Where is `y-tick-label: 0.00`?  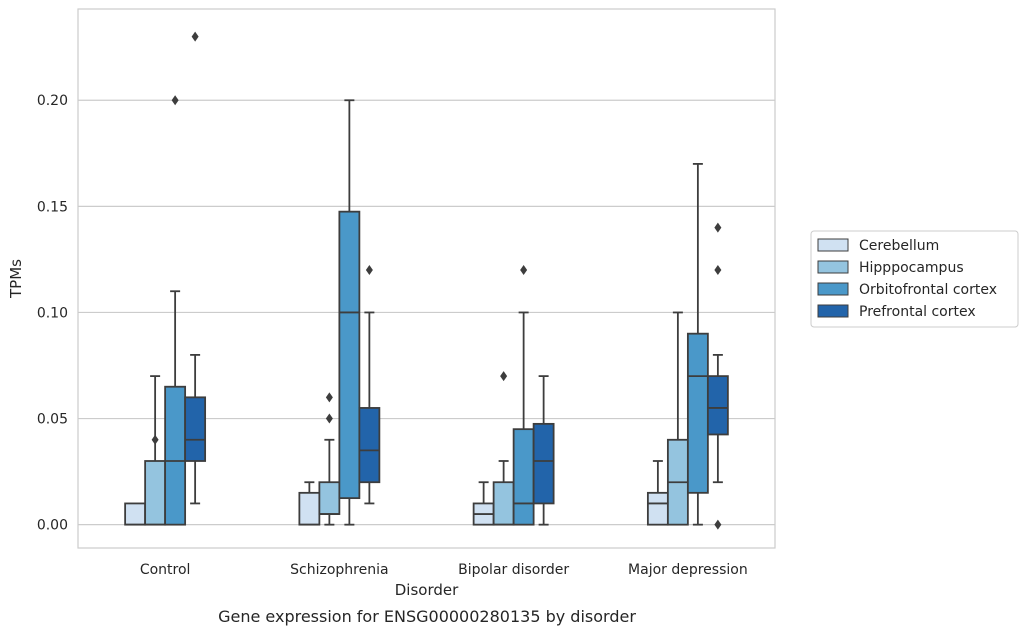 y-tick-label: 0.00 is located at coordinates (52, 526).